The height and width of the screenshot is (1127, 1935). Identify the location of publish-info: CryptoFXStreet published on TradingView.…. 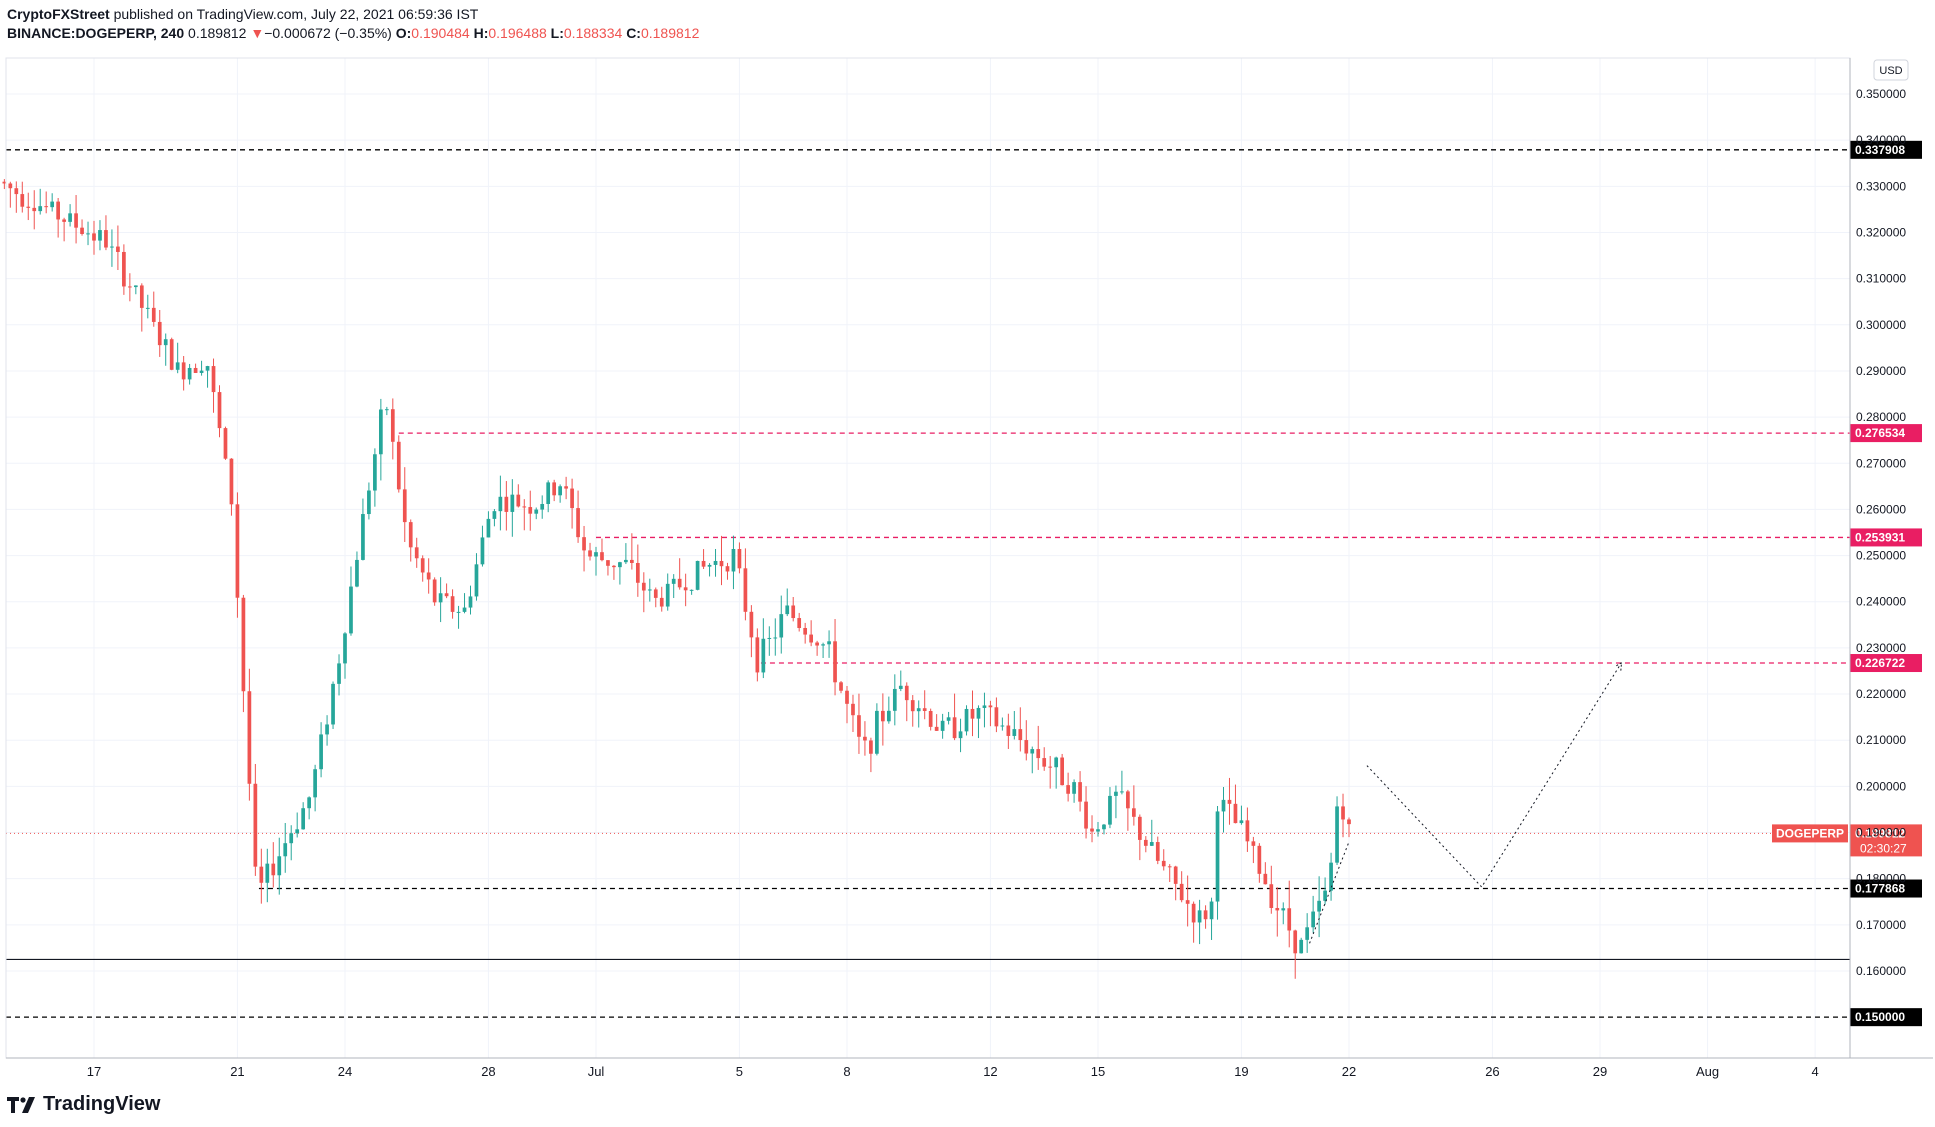
(242, 14).